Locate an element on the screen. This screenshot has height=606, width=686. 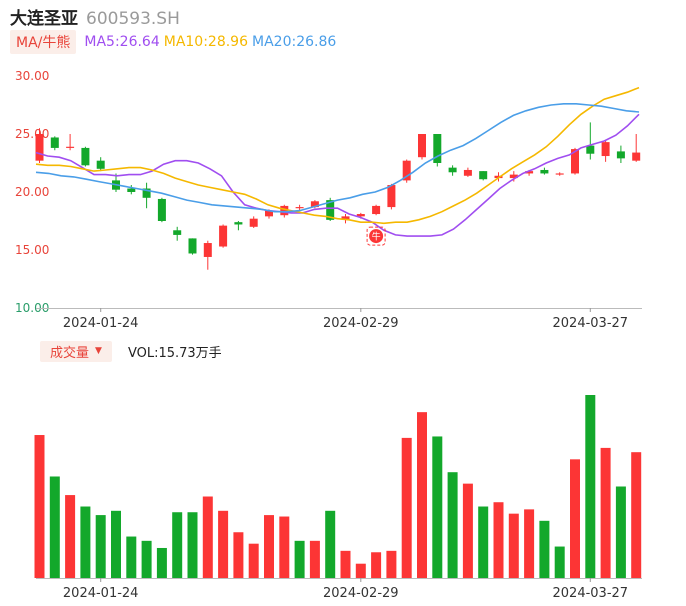
ma20-legend: MA20:26.86 is located at coordinates (294, 42).